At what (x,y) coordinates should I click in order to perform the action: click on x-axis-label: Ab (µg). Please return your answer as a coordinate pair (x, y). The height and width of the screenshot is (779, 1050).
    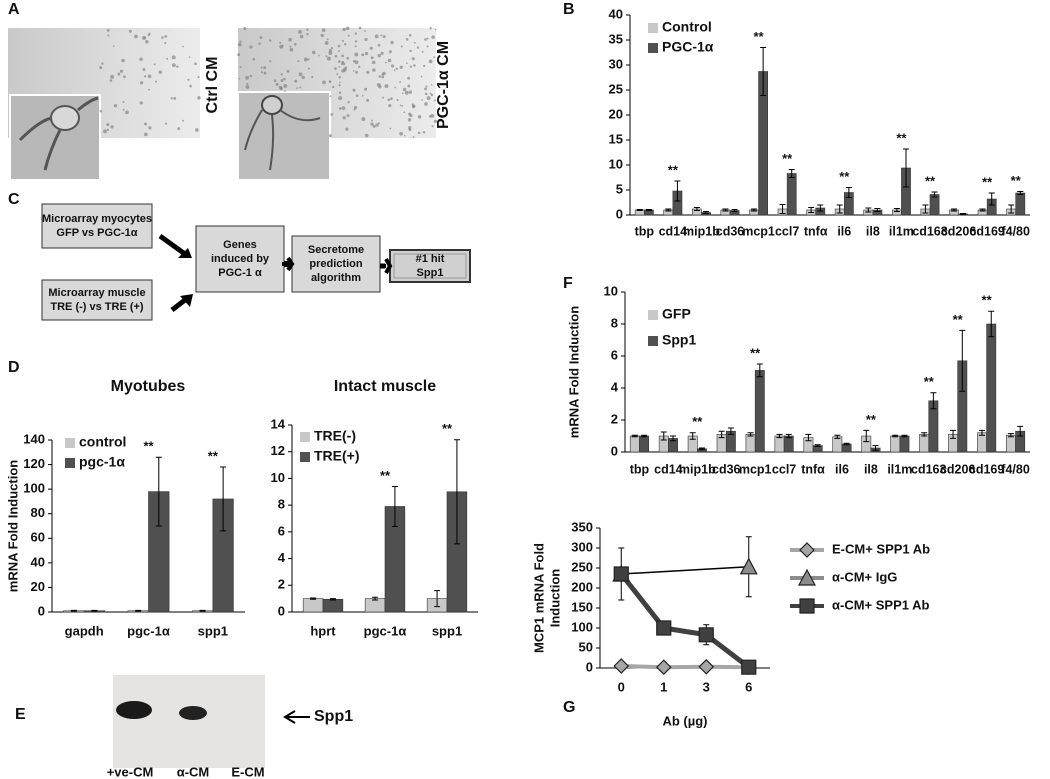
    Looking at the image, I should click on (684, 720).